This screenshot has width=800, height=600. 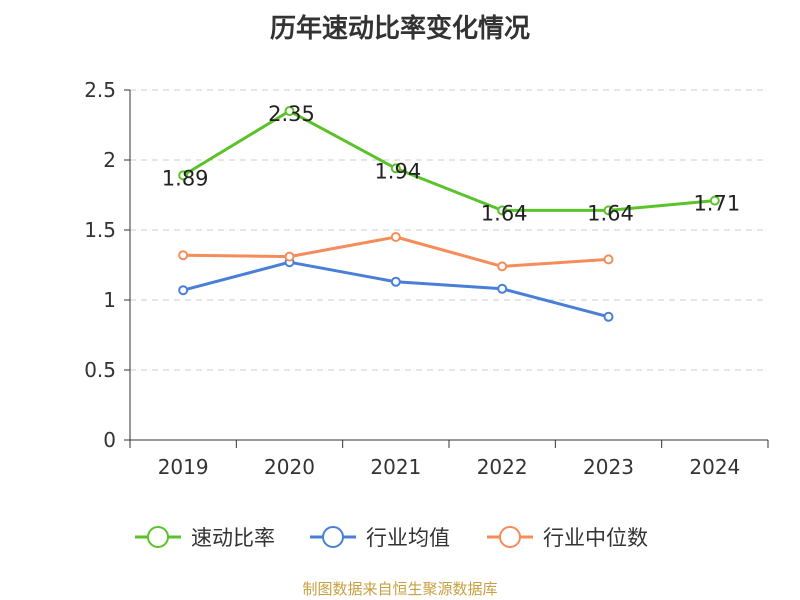 What do you see at coordinates (400, 589) in the screenshot?
I see `source-note: 制图数据来自恒生聚源数据库` at bounding box center [400, 589].